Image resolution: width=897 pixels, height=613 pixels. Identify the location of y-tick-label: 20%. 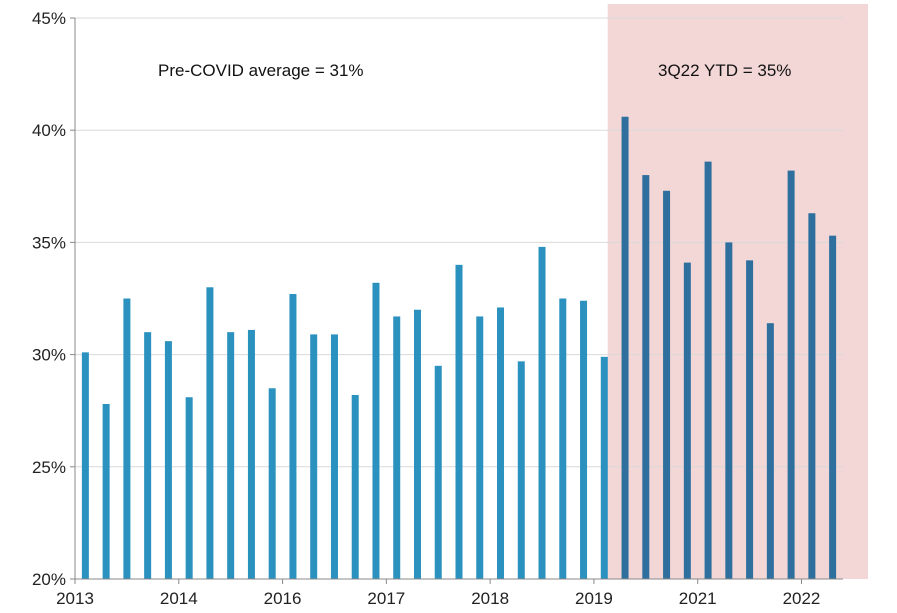
(49, 579).